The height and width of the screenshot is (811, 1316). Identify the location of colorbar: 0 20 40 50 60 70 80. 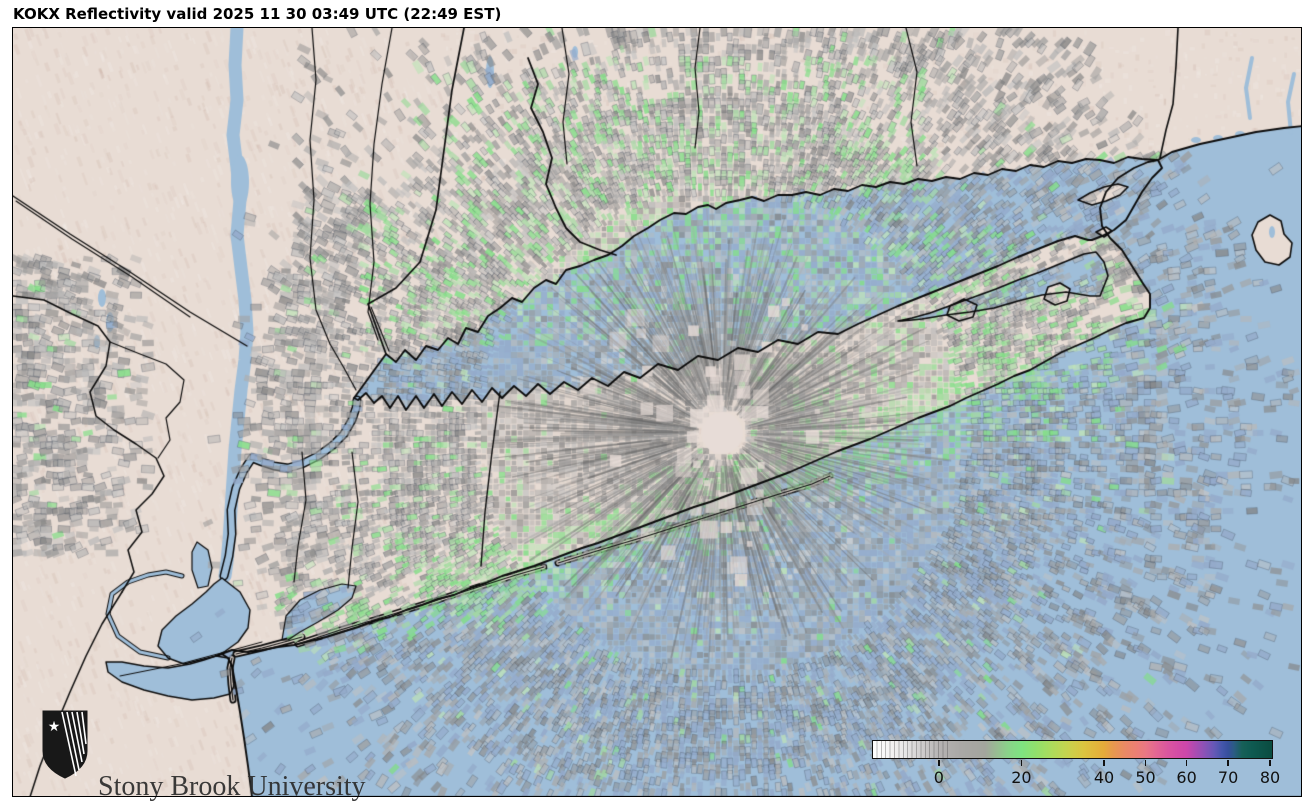
(1076, 763).